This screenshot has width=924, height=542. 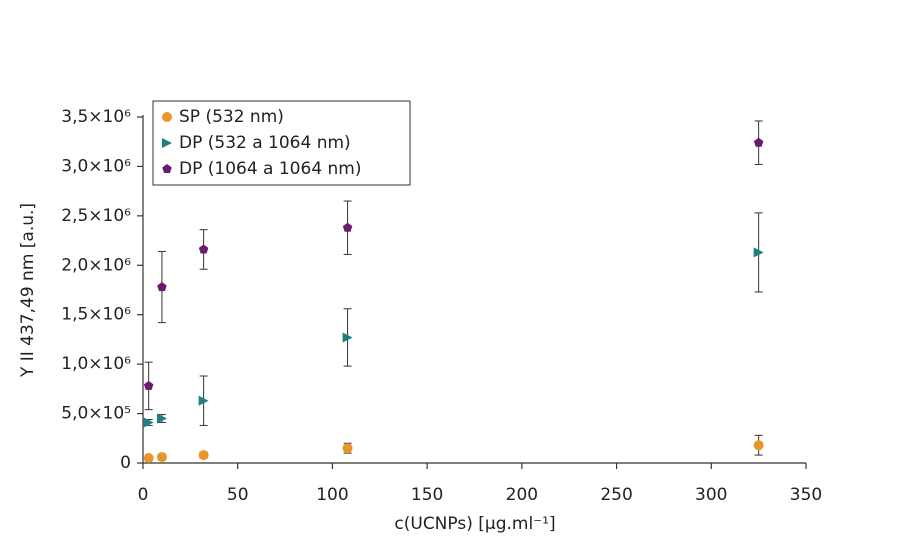 I want to click on x-tick-label: 350, so click(x=806, y=495).